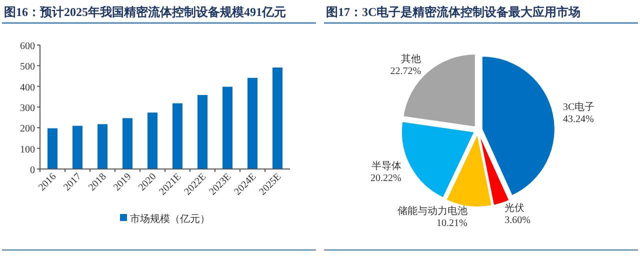  I want to click on y-tick-label: 200, so click(27, 129).